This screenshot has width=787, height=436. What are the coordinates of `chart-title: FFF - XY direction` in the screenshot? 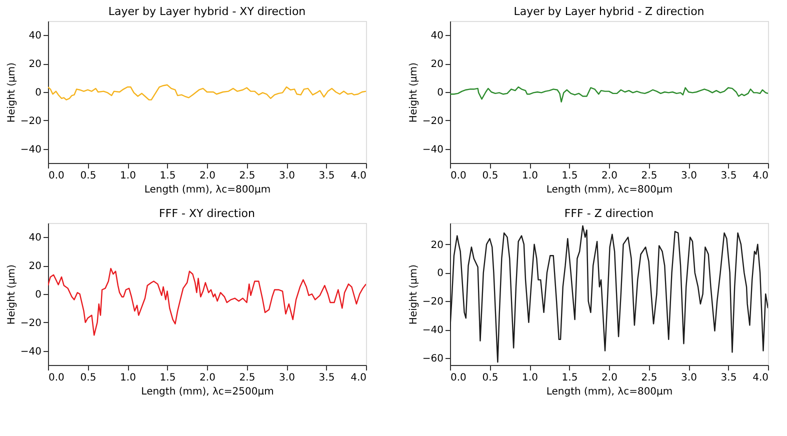 It's located at (207, 213).